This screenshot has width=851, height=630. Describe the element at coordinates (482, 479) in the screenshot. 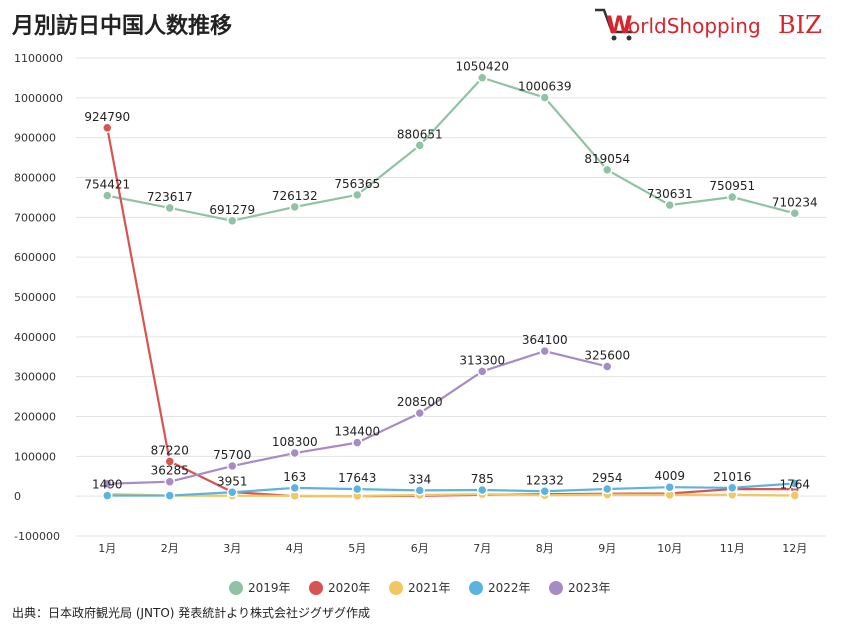

I see `data-label: 785` at that location.